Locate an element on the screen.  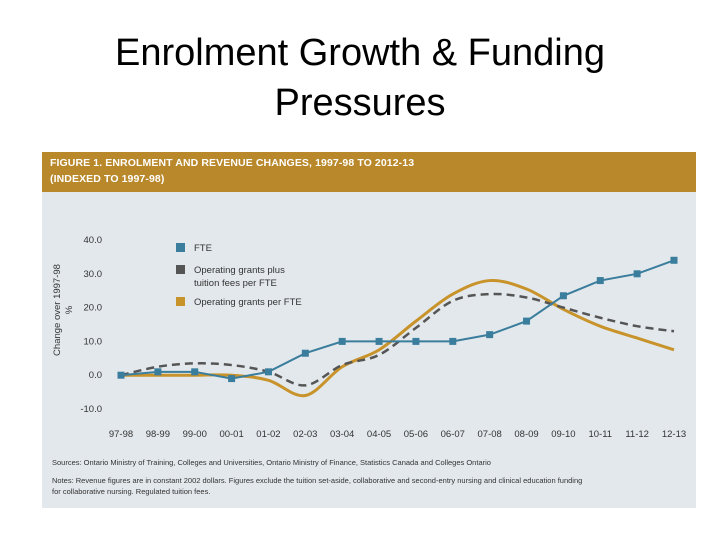
x-tick-label: 01-02 is located at coordinates (268, 434).